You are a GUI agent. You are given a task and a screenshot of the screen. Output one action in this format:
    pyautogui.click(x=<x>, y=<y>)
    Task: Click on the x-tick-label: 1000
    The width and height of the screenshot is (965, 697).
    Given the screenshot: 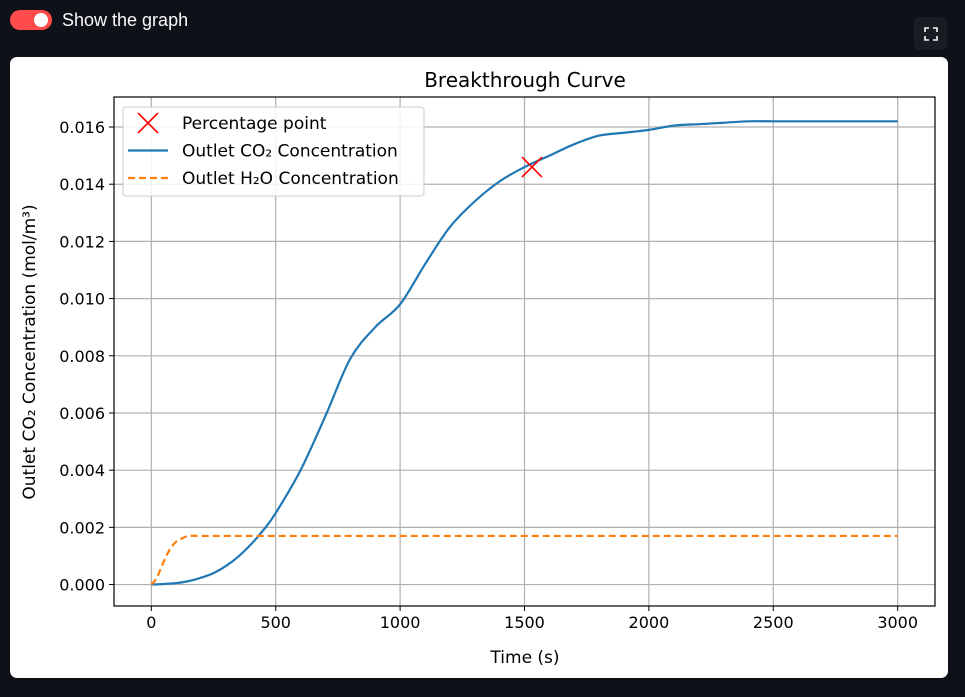 What is the action you would take?
    pyautogui.click(x=400, y=622)
    